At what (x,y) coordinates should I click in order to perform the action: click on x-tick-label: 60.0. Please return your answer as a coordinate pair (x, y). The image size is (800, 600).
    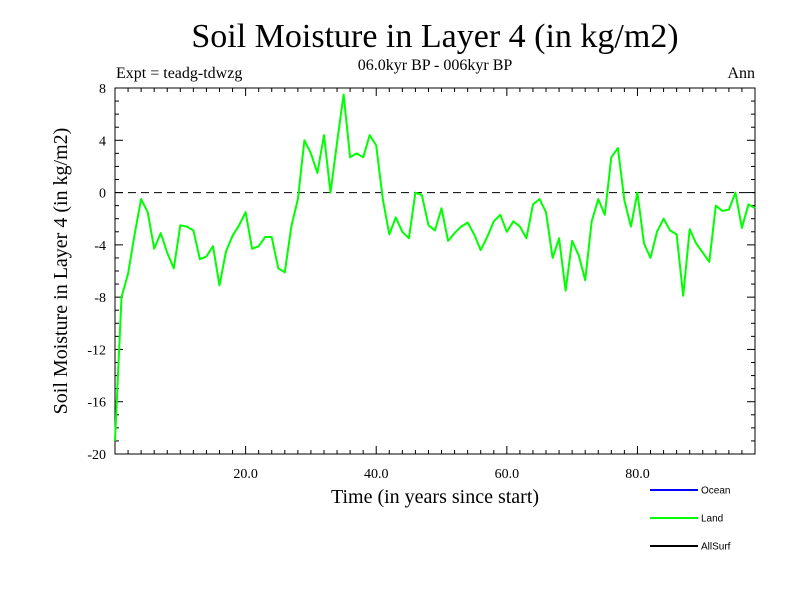
    Looking at the image, I should click on (507, 474).